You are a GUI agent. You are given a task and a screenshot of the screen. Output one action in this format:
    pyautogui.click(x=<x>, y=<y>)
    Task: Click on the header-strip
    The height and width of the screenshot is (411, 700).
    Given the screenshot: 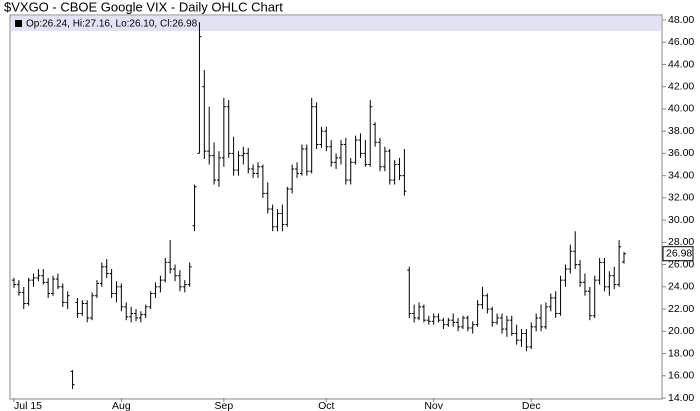 What is the action you would take?
    pyautogui.click(x=336, y=23)
    